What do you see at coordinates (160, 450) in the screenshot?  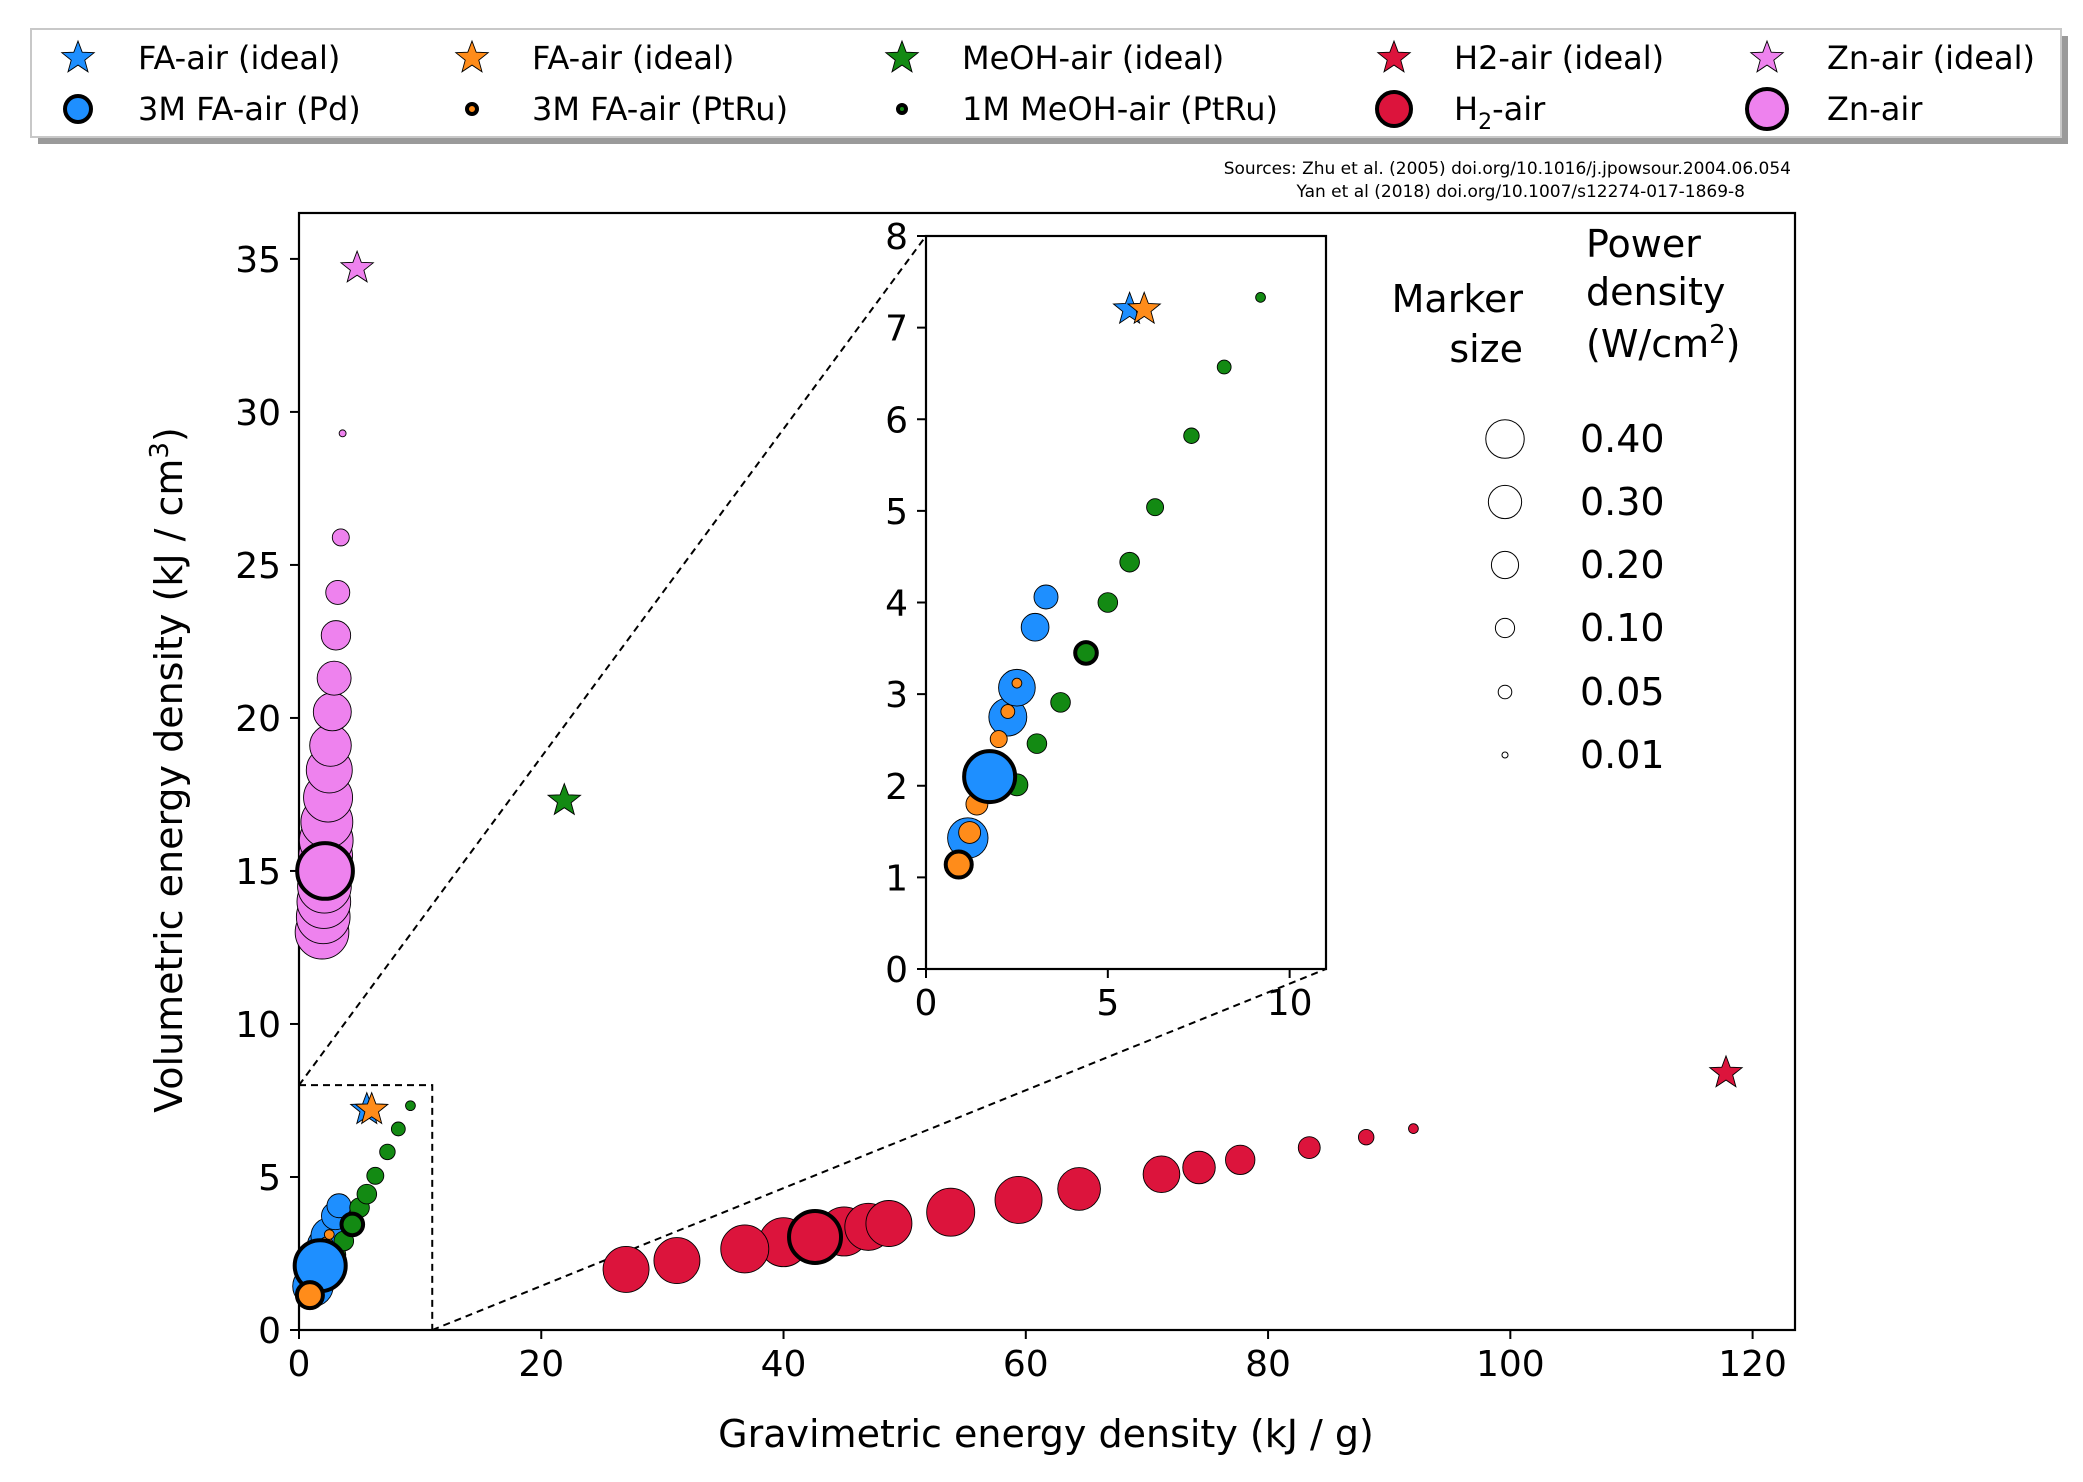 I see `y-axis-label-superscript: 3` at bounding box center [160, 450].